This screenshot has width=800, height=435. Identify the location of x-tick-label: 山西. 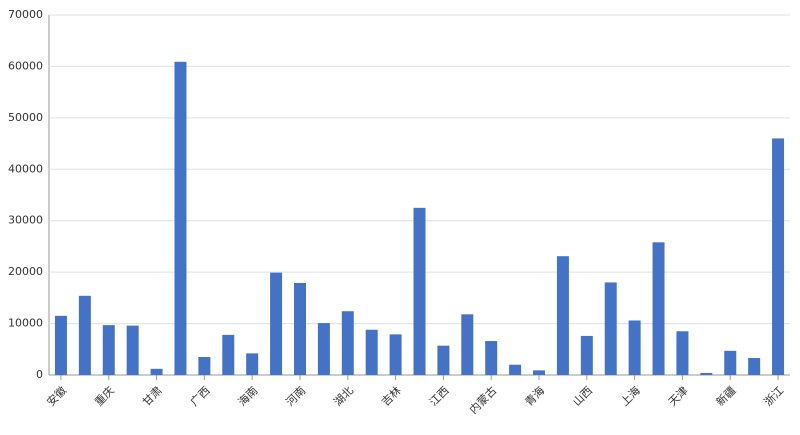
(582, 396).